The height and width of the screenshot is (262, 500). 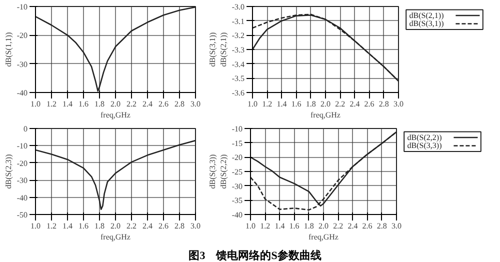 I want to click on y-tick-label: -3.5, so click(x=238, y=79).